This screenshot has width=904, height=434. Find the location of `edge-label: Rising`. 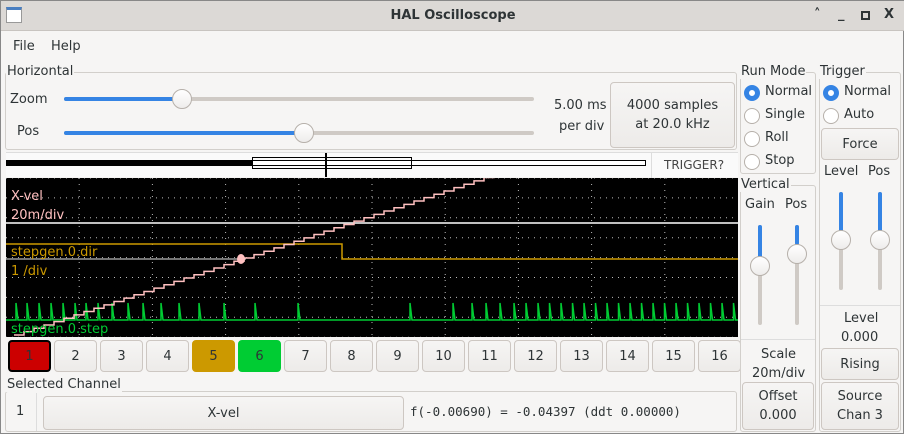

edge-label: Rising is located at coordinates (860, 364).